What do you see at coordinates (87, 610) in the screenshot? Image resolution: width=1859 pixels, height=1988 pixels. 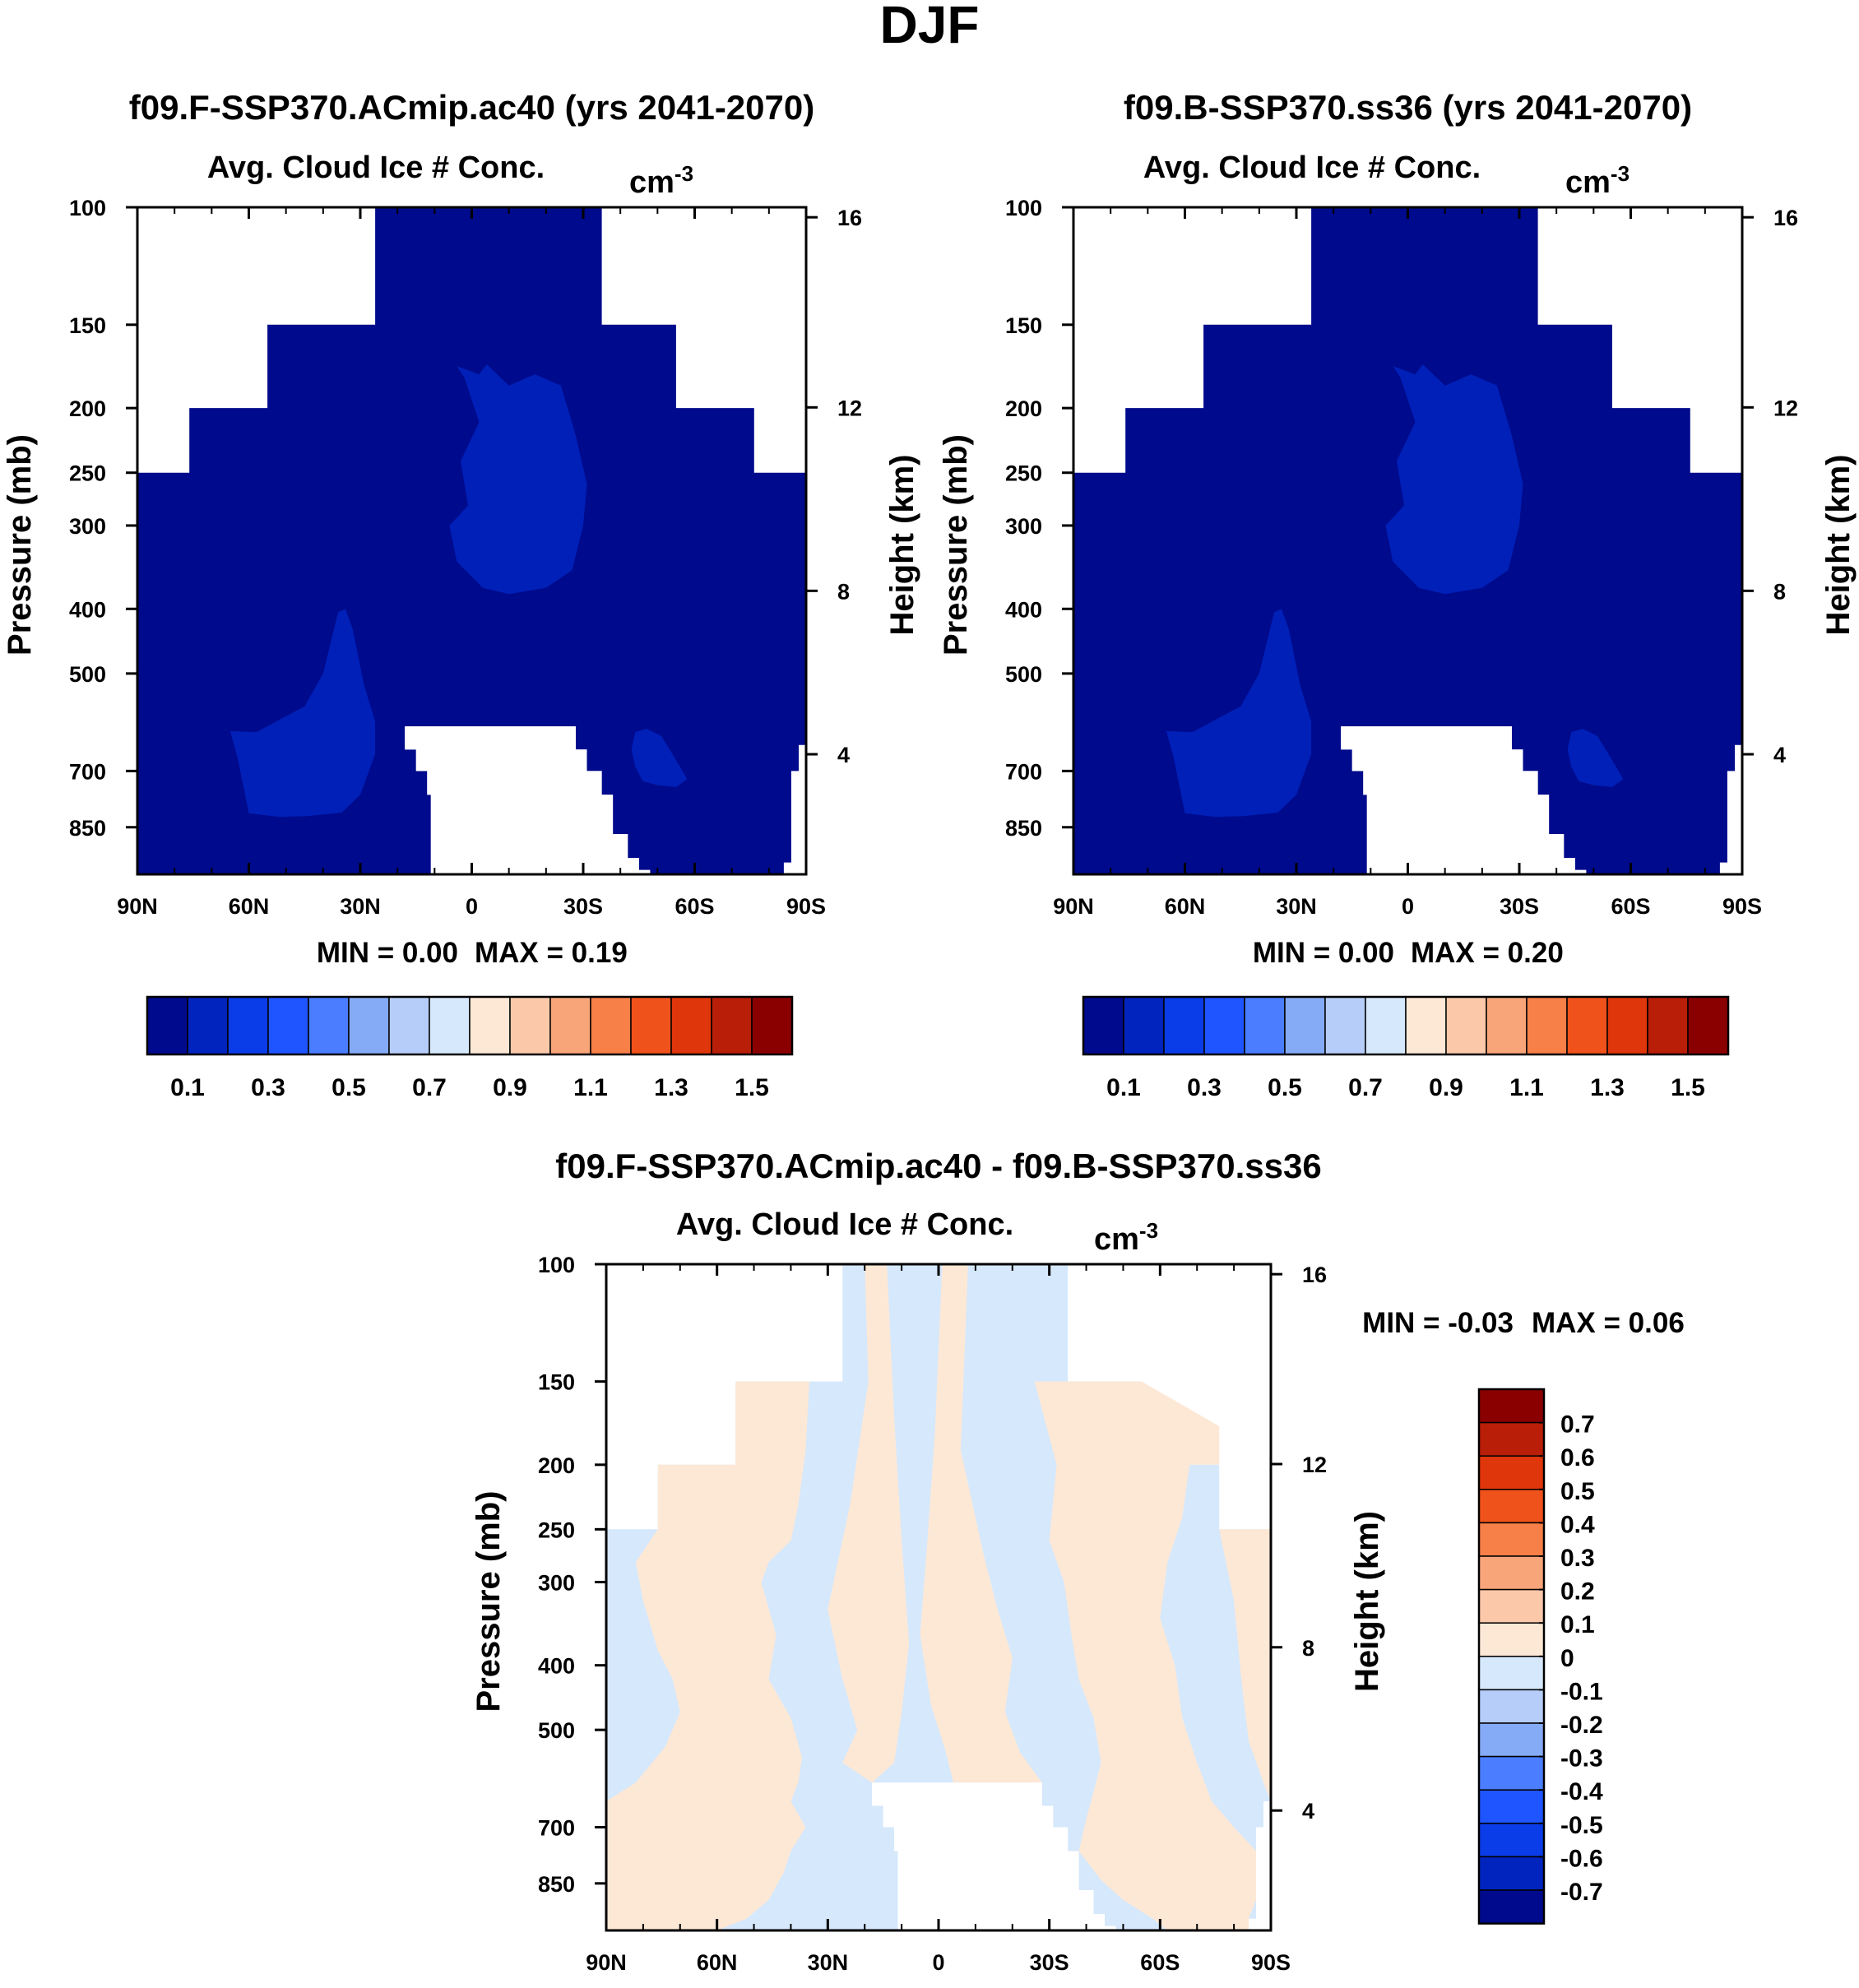 I see `y-tick-label: 400` at bounding box center [87, 610].